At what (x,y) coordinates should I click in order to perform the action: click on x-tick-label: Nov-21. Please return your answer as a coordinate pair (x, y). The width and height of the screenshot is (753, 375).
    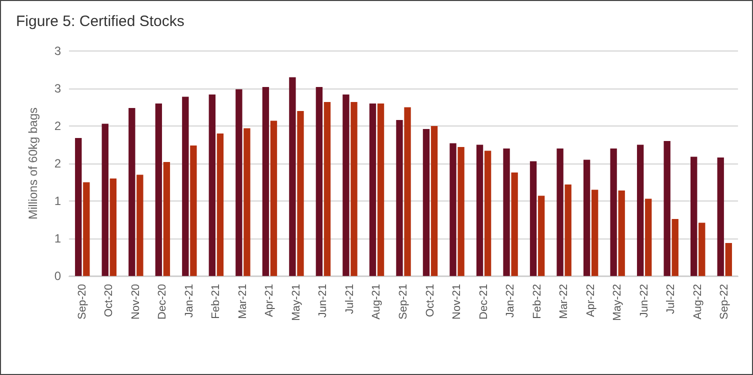
    Looking at the image, I should click on (457, 302).